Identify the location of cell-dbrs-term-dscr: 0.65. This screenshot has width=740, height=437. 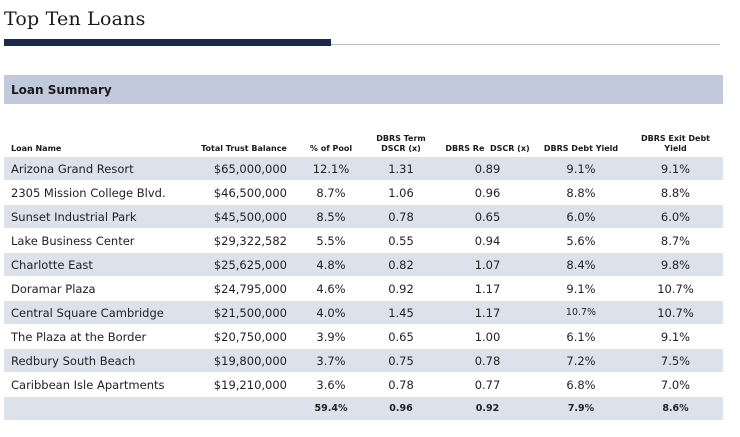
(401, 336).